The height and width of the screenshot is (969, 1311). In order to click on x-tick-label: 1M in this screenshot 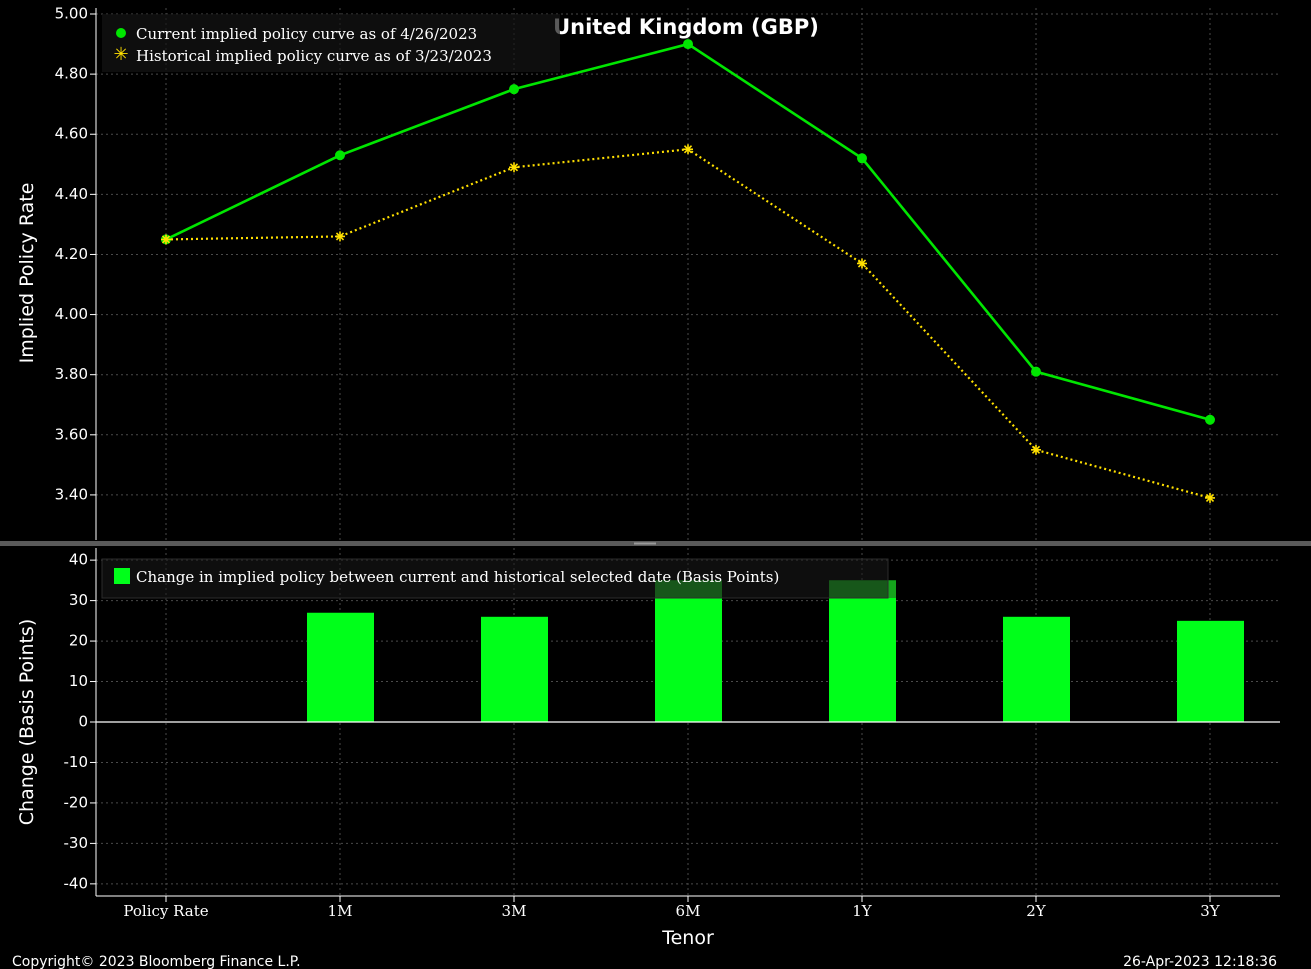, I will do `click(340, 911)`.